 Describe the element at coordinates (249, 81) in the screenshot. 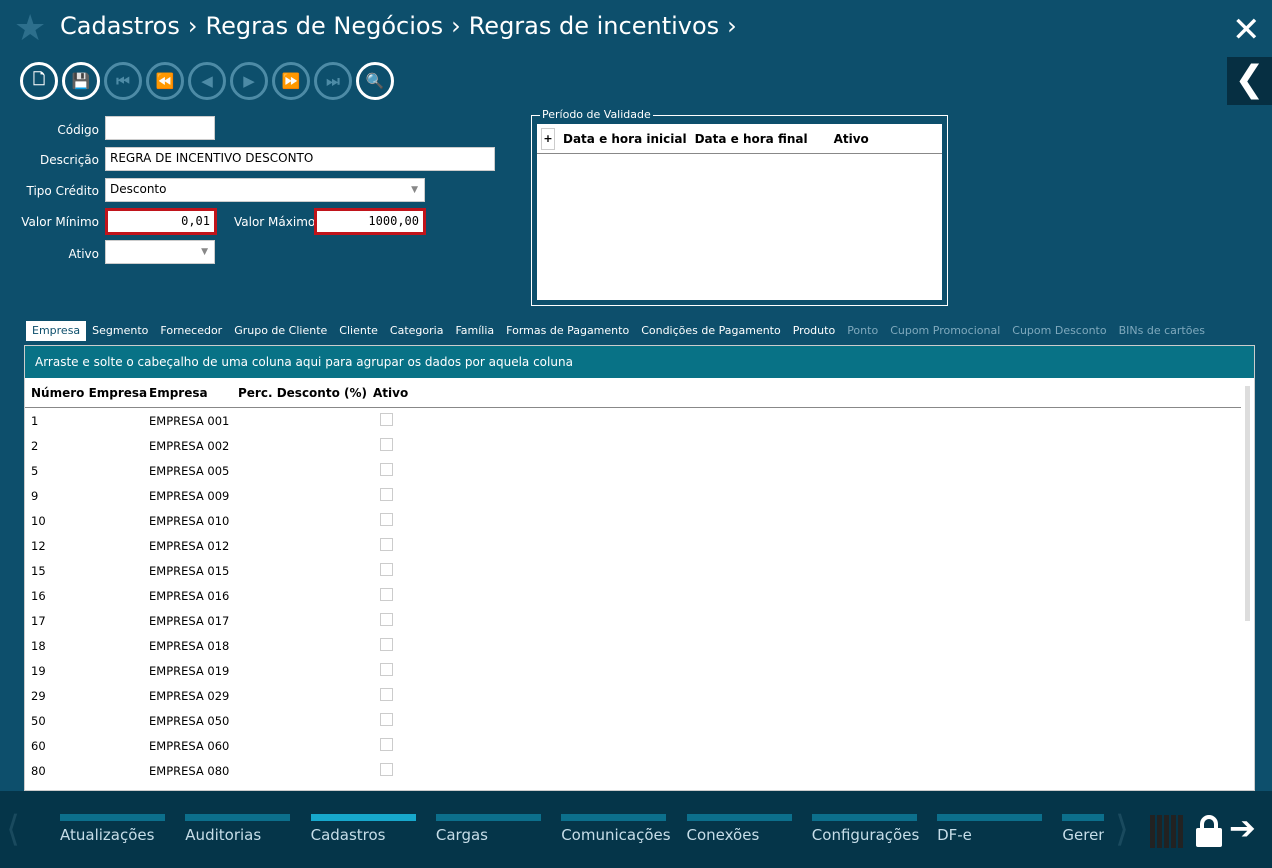

I see `next-icon: ▶` at that location.